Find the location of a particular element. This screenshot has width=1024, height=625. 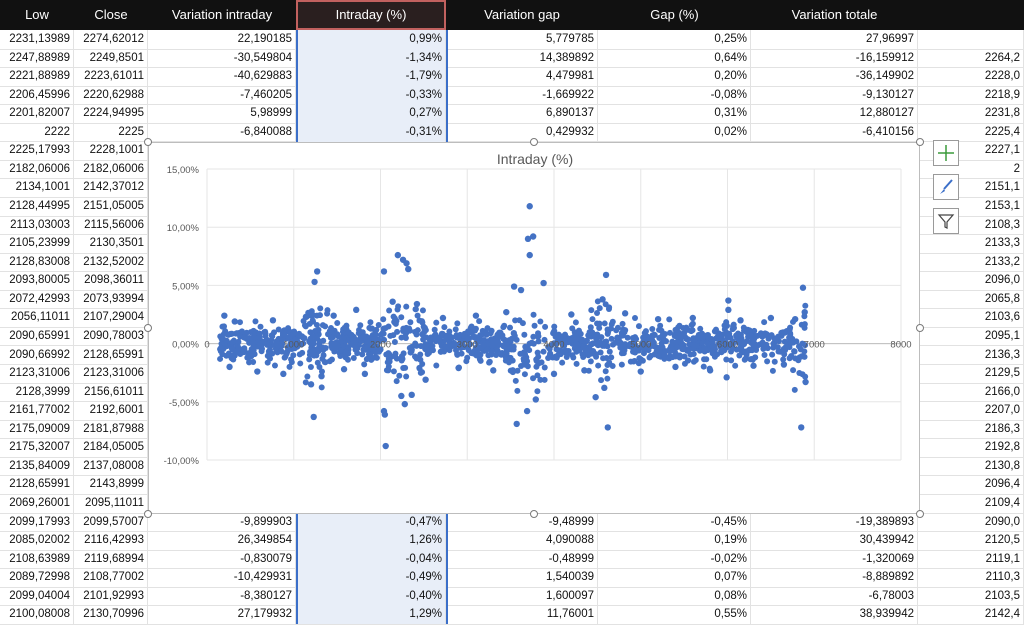

table-cell: 2221,88989 is located at coordinates (37, 76).